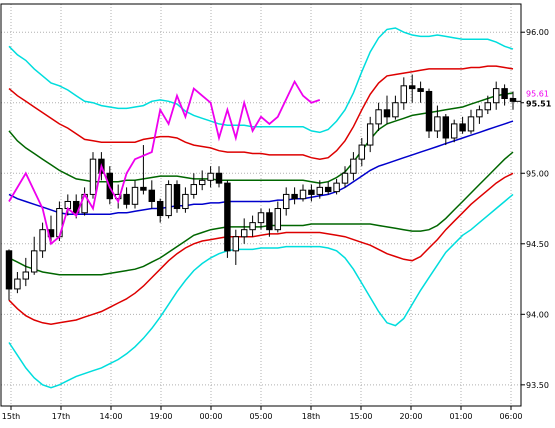 The width and height of the screenshot is (555, 428). Describe the element at coordinates (311, 416) in the screenshot. I see `x-tick-label: 18th` at that location.